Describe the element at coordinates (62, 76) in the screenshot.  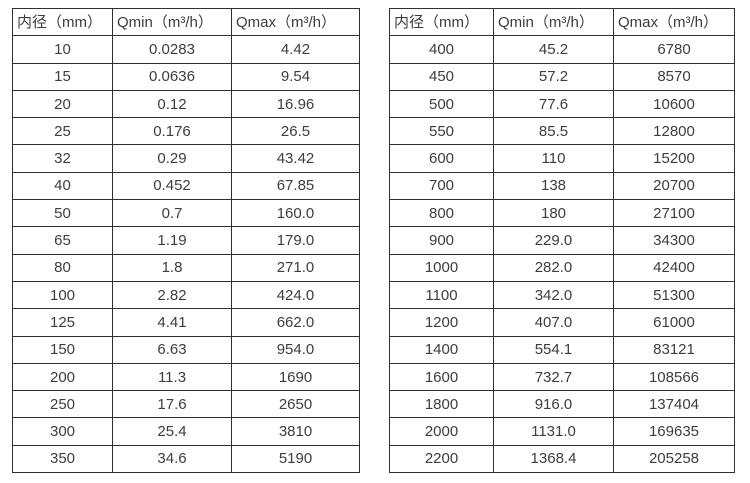
I see `diameter-cell: 15` at that location.